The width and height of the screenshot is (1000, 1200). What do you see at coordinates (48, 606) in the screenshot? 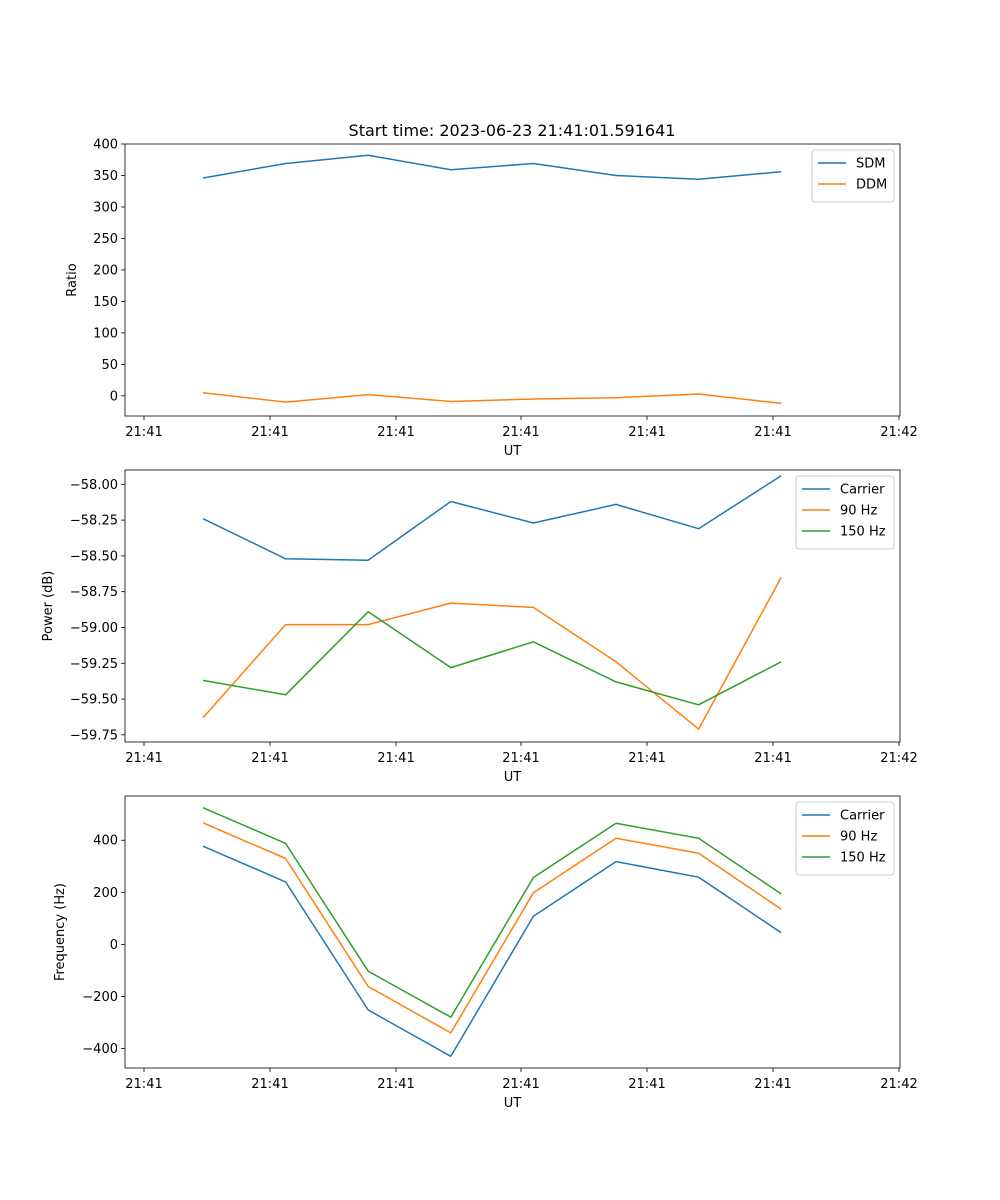
I see `y-axis-label: Power (dB)` at bounding box center [48, 606].